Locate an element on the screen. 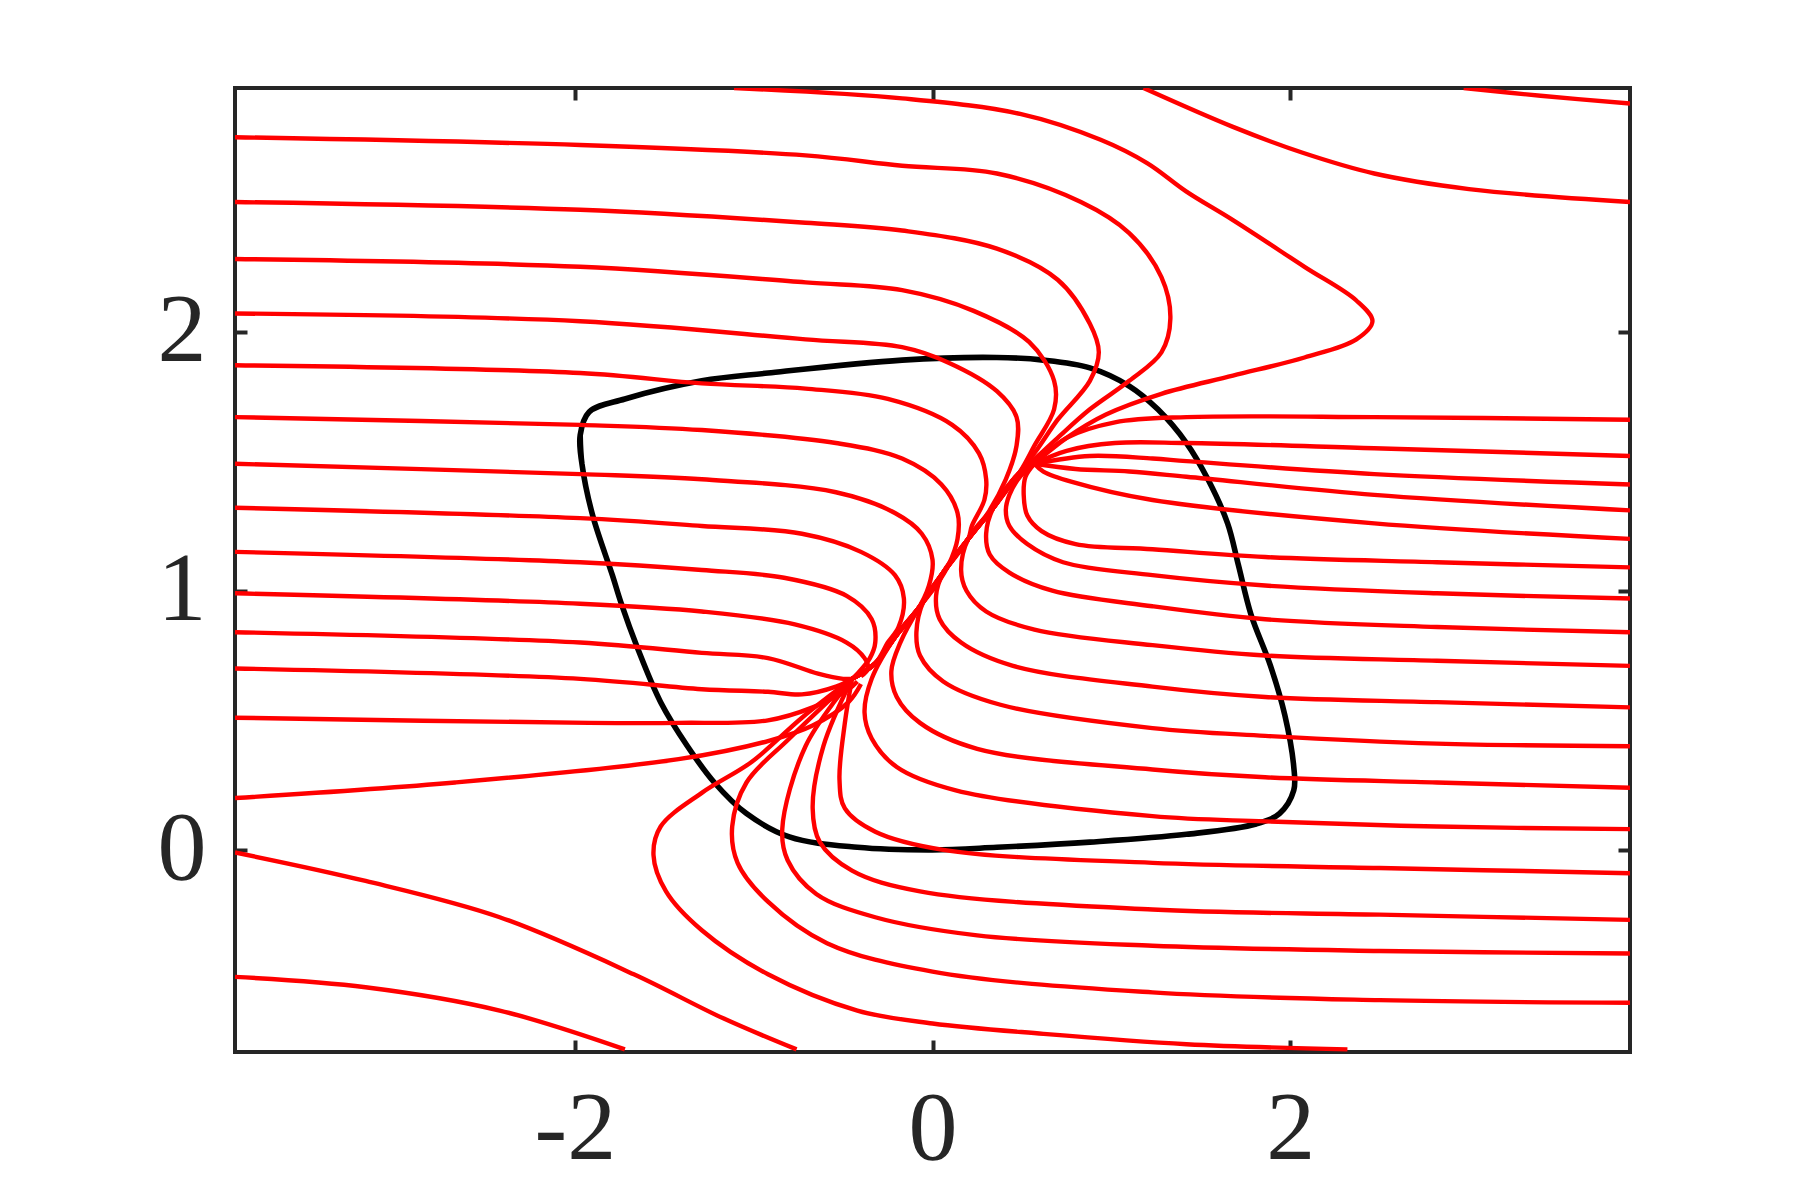  y-tick-label: 1 is located at coordinates (182, 587).